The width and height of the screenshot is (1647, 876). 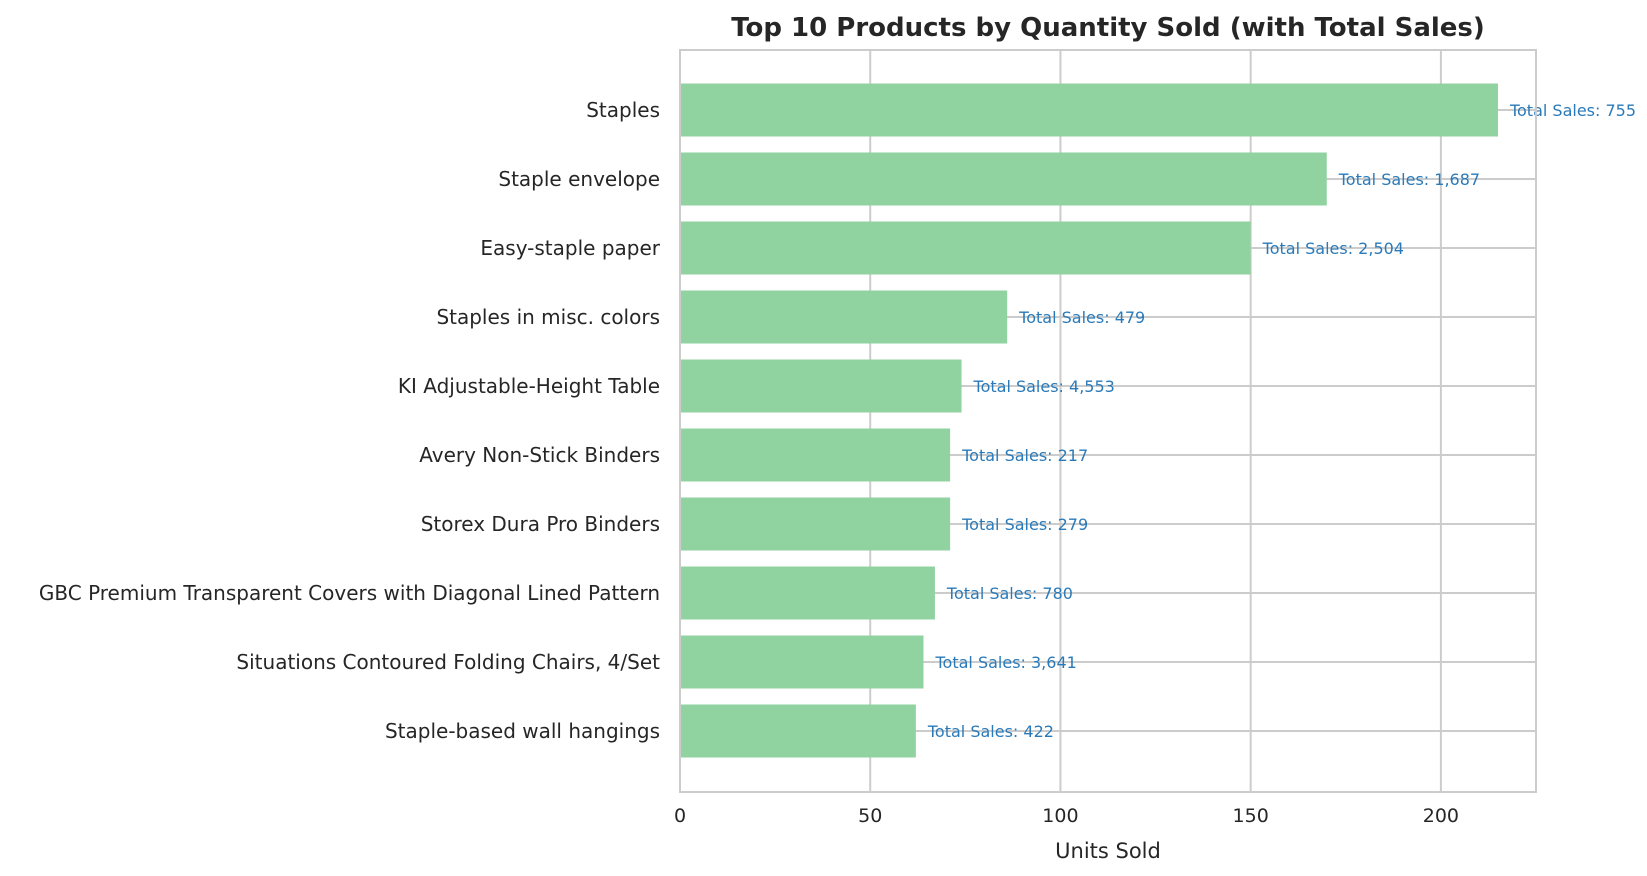 I want to click on category-label: KI Adjustable-Height Table, so click(x=529, y=386).